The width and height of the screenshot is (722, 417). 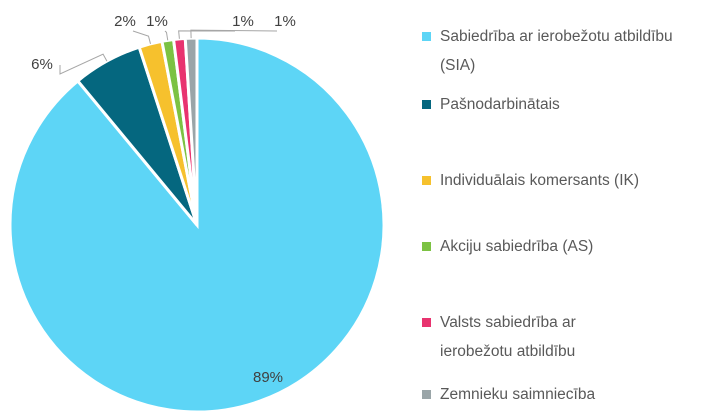 What do you see at coordinates (42, 64) in the screenshot?
I see `data-label: 6%` at bounding box center [42, 64].